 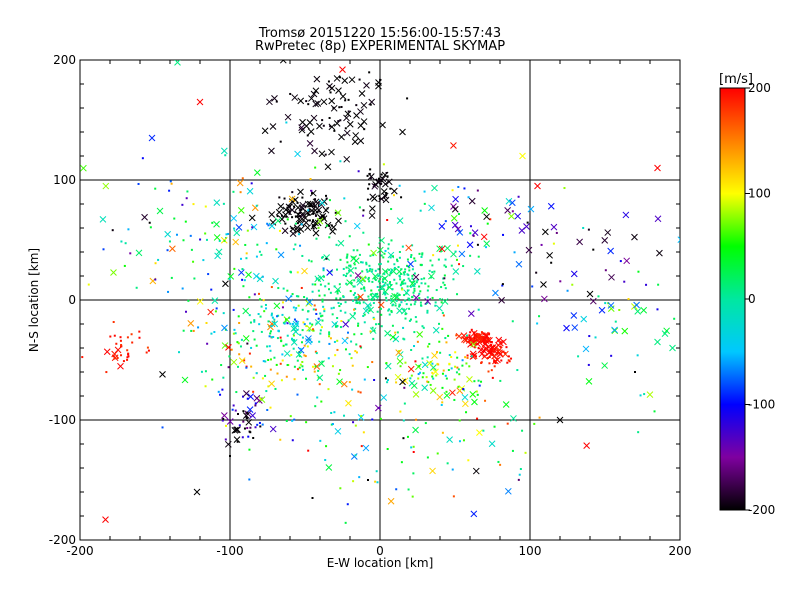 I want to click on x-tick-label: 0, so click(x=380, y=551).